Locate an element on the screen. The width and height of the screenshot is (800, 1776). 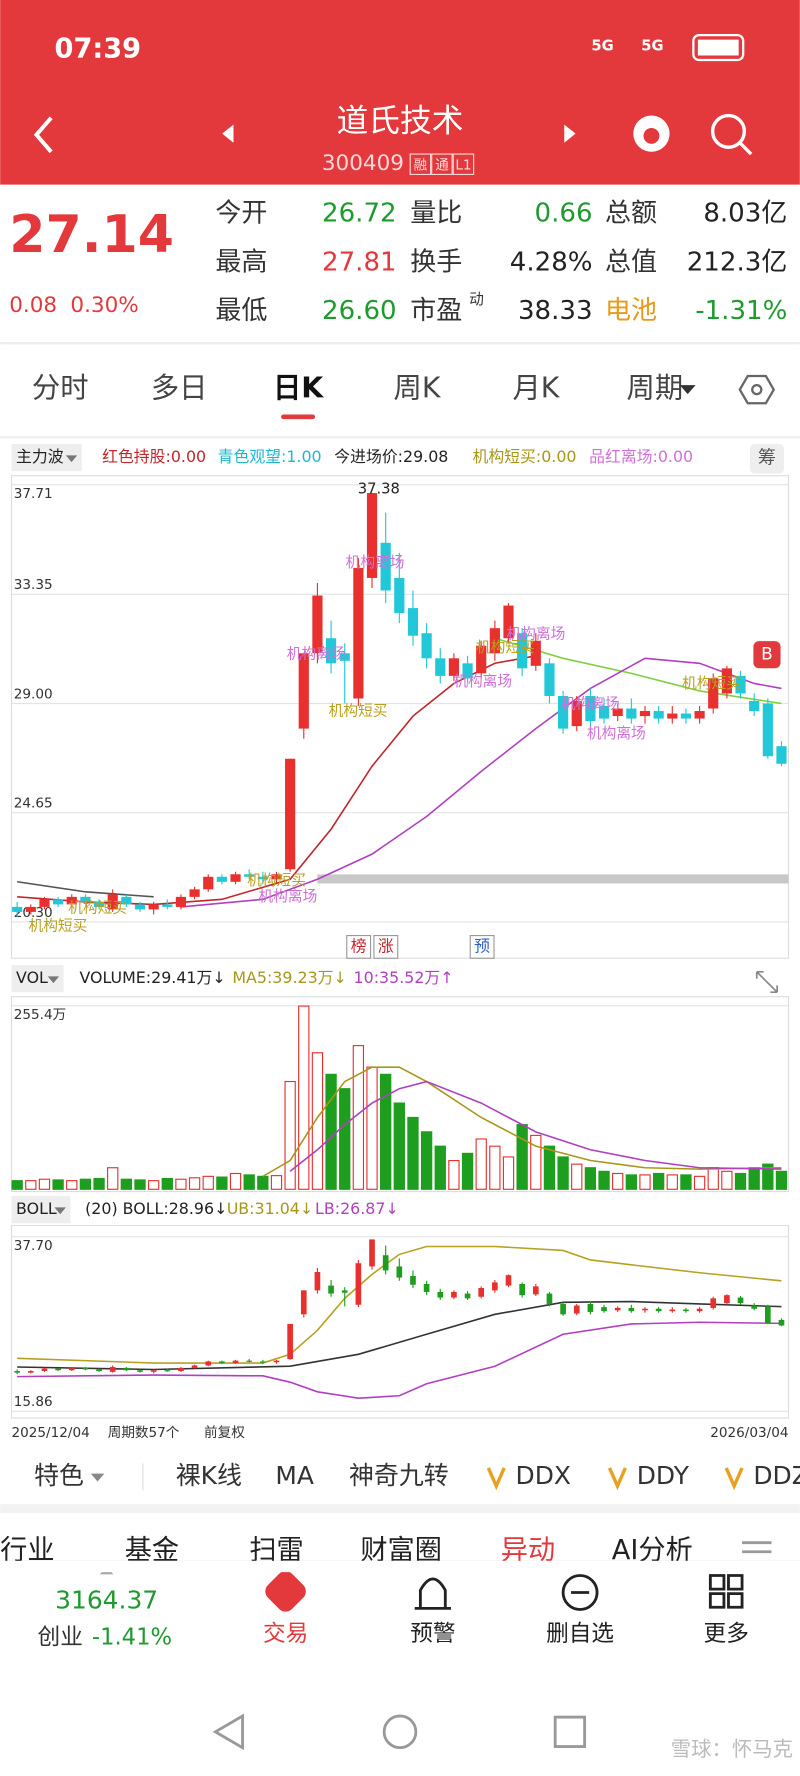
toolbar-bg is located at coordinates (400, 1477).